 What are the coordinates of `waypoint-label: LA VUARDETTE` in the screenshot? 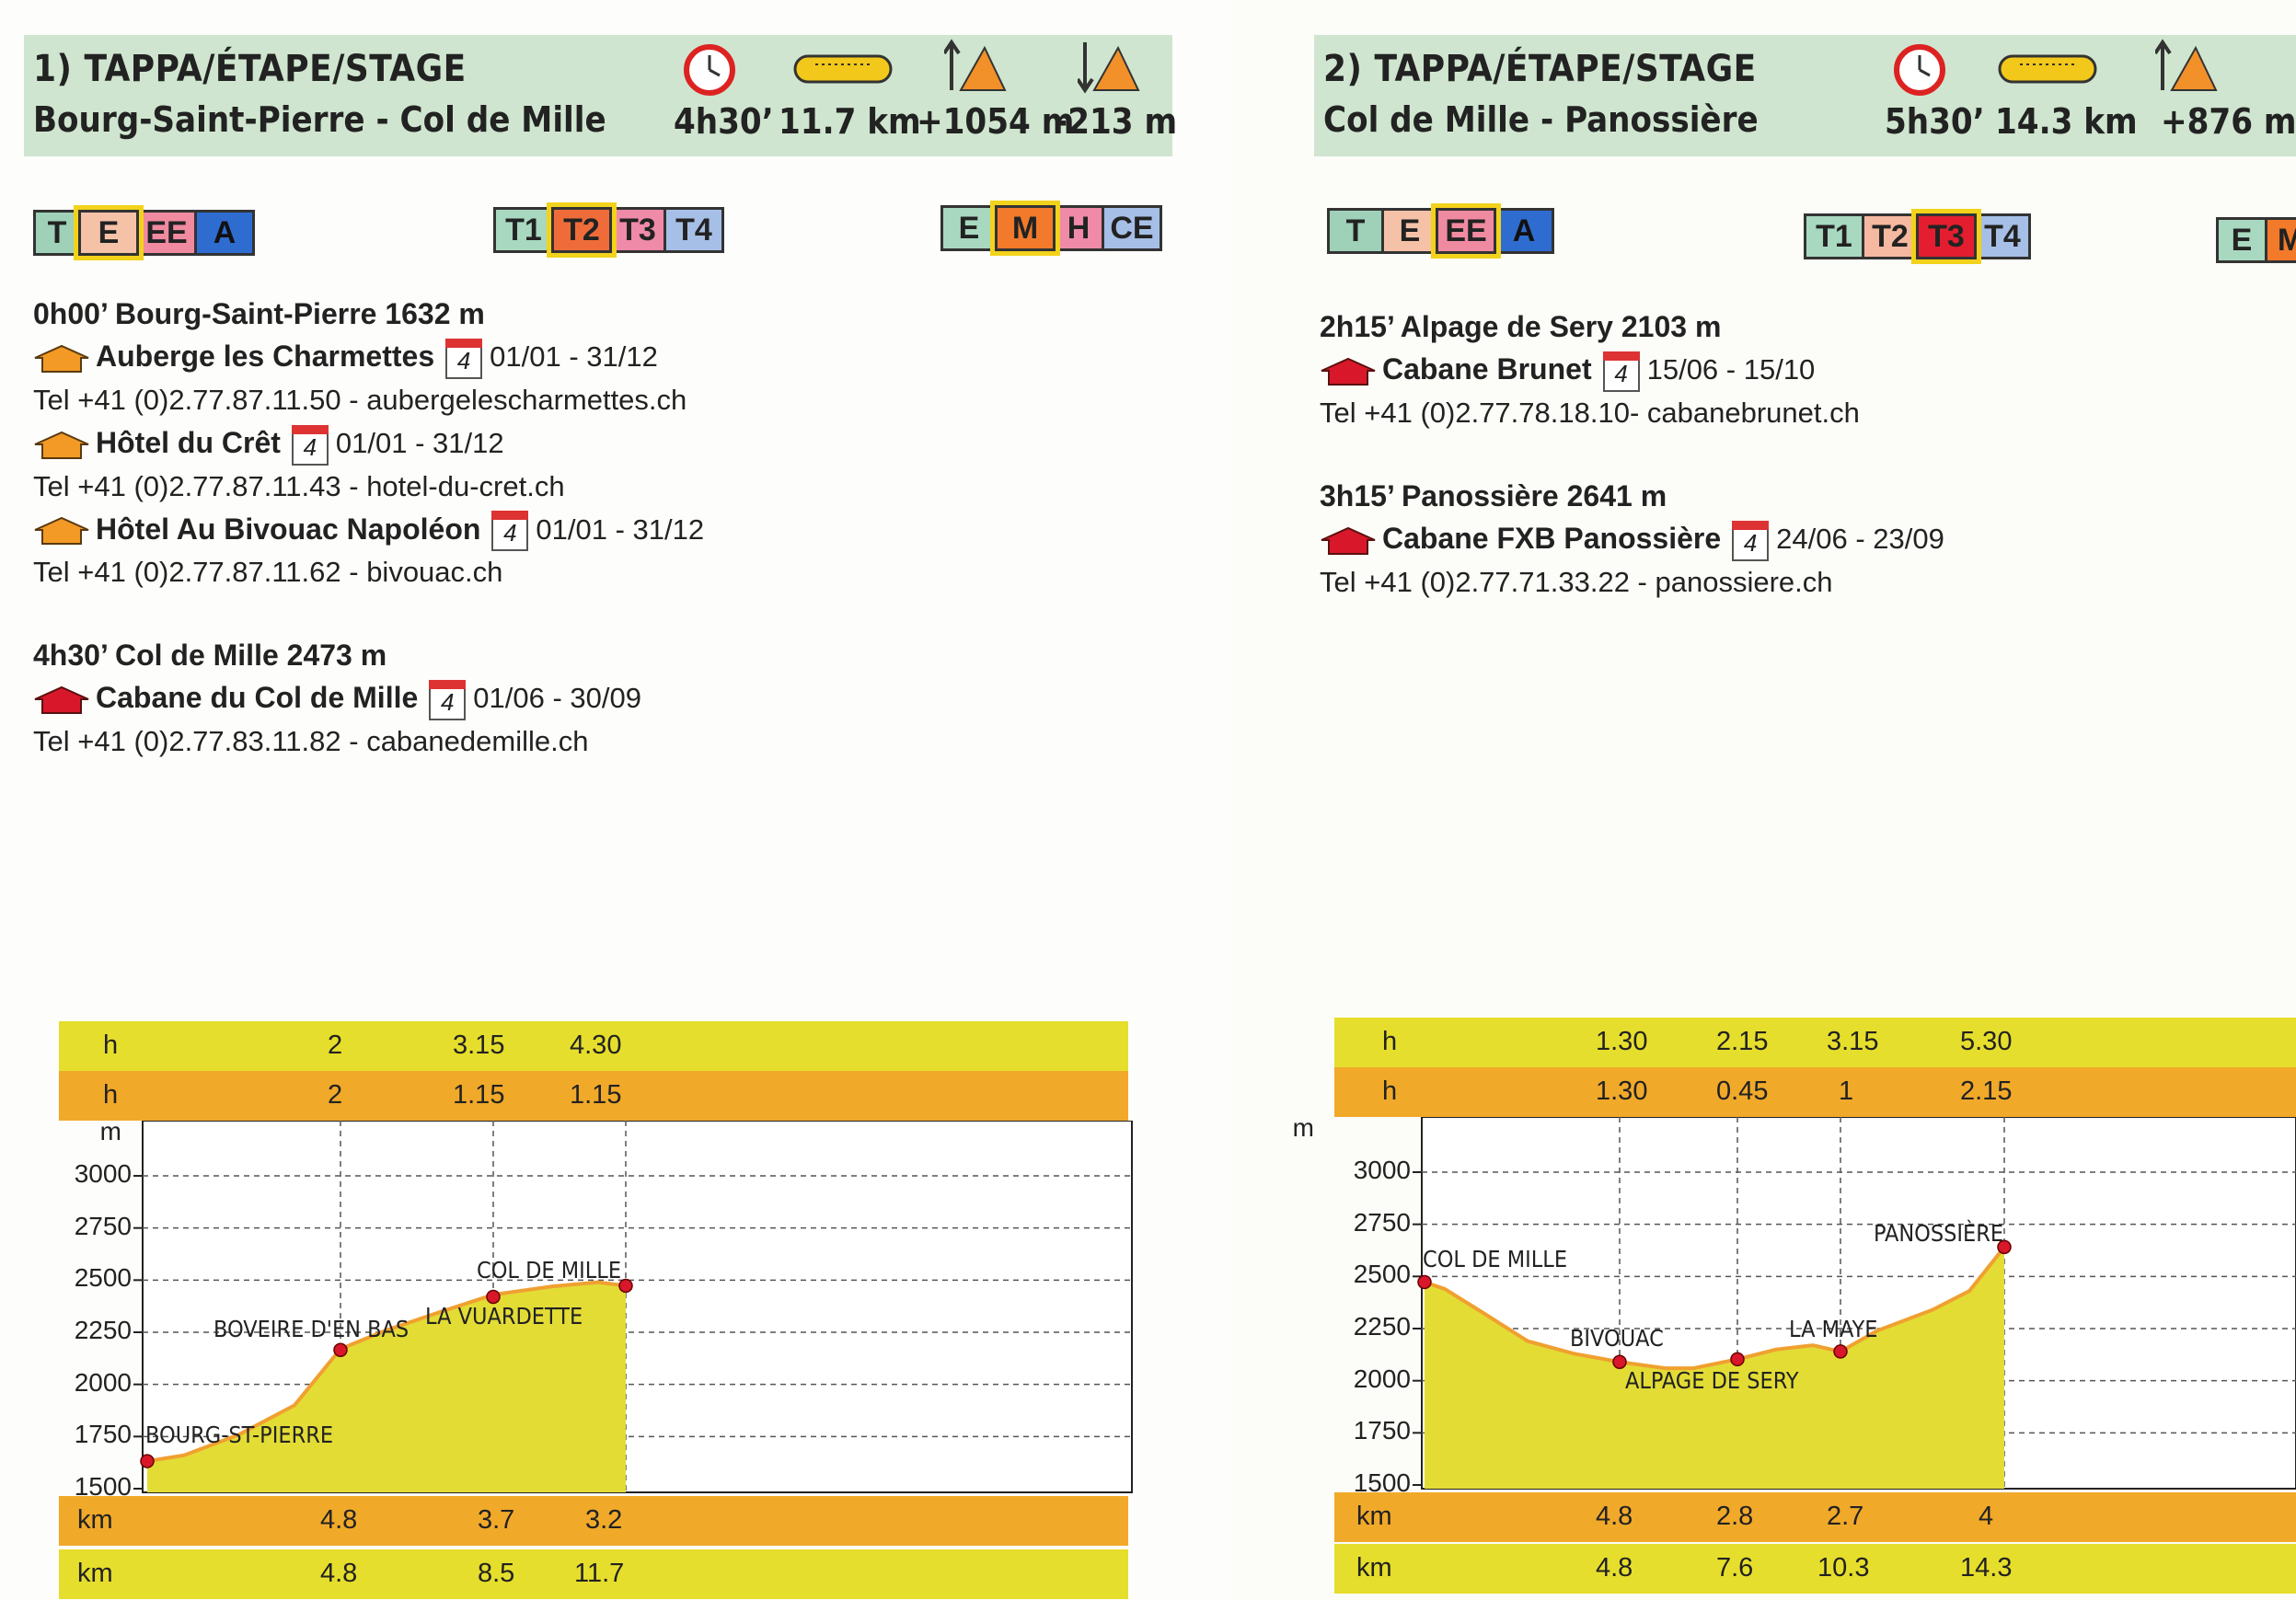 It's located at (504, 1316).